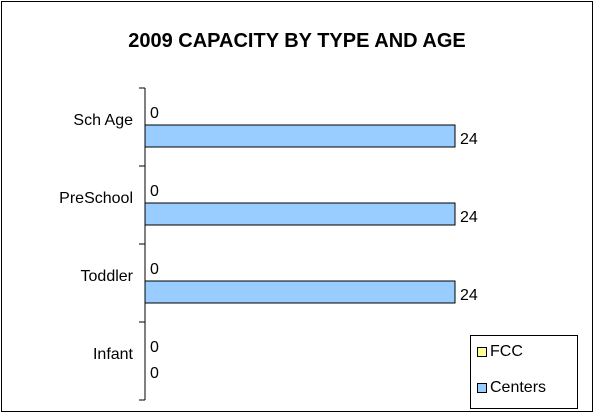 This screenshot has width=596, height=415. Describe the element at coordinates (482, 352) in the screenshot. I see `legend-swatch-fcc` at that location.